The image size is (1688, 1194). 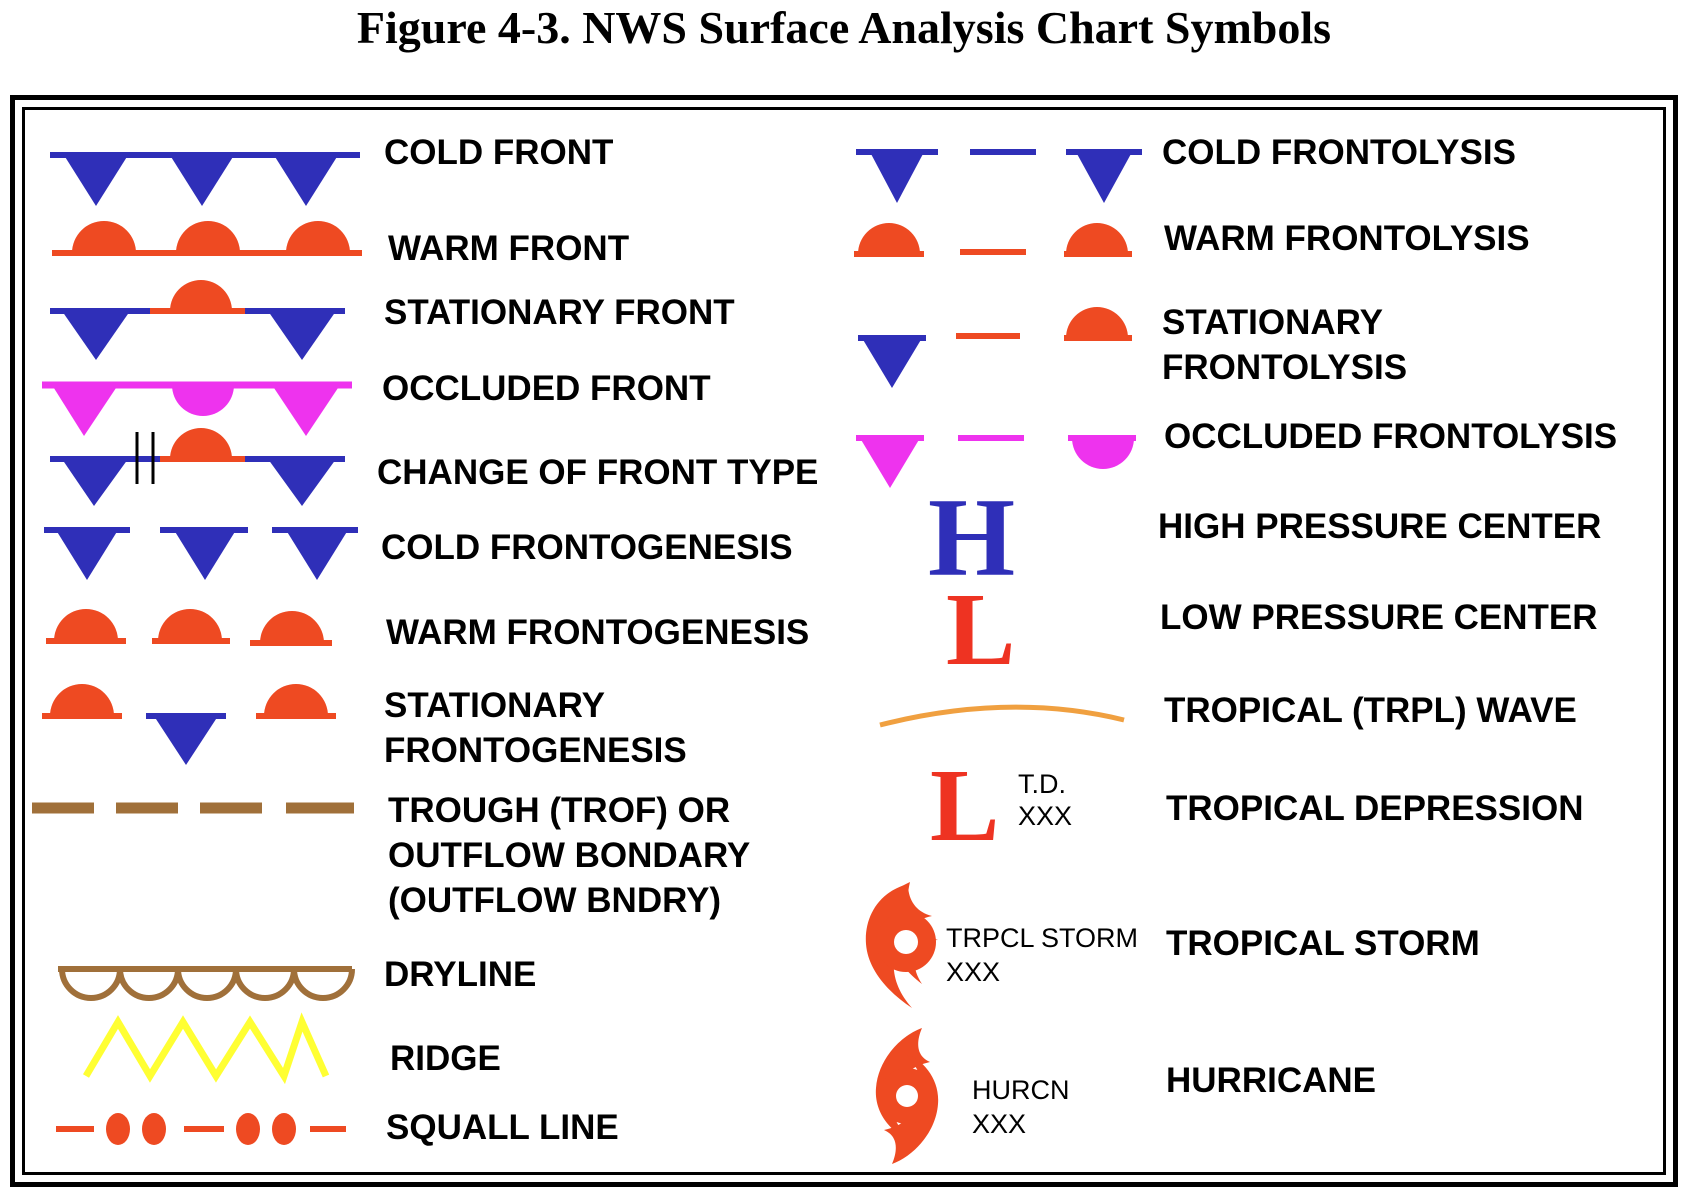 I want to click on hurricane-annotation-1: HURCN, so click(x=1021, y=1090).